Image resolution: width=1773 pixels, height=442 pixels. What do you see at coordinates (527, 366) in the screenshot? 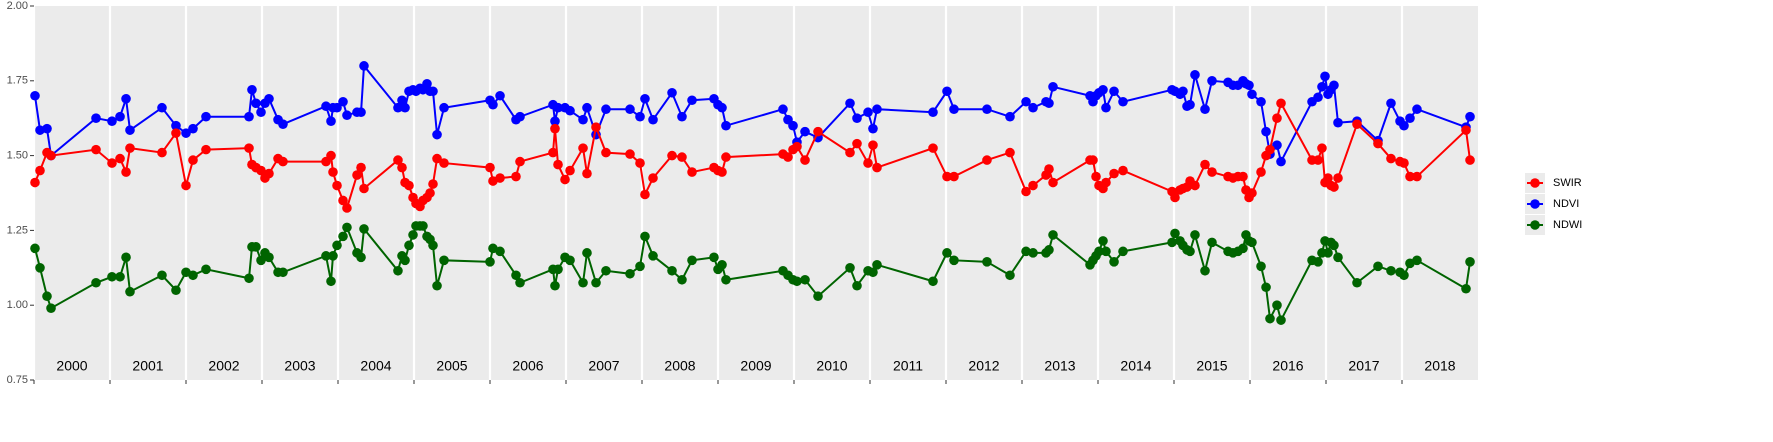
I see `year-label: 2006` at bounding box center [527, 366].